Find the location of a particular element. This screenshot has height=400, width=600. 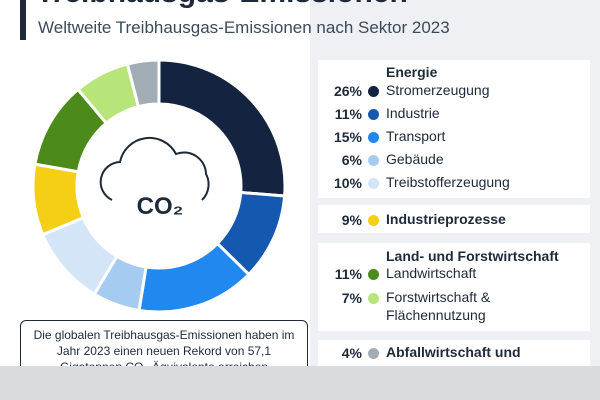

legend-row: 26% Stromerzeugung is located at coordinates (454, 91).